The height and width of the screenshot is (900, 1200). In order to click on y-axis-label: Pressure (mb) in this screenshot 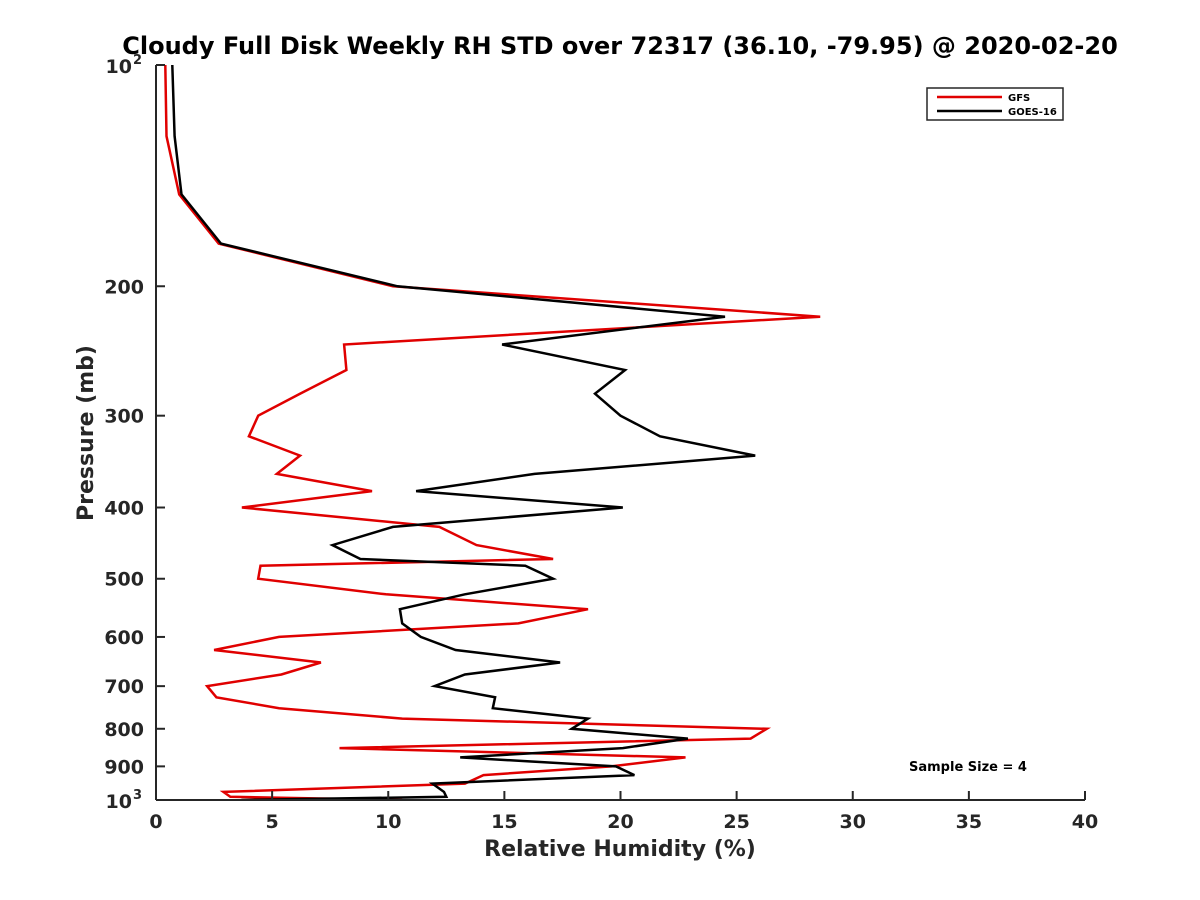, I will do `click(86, 433)`.